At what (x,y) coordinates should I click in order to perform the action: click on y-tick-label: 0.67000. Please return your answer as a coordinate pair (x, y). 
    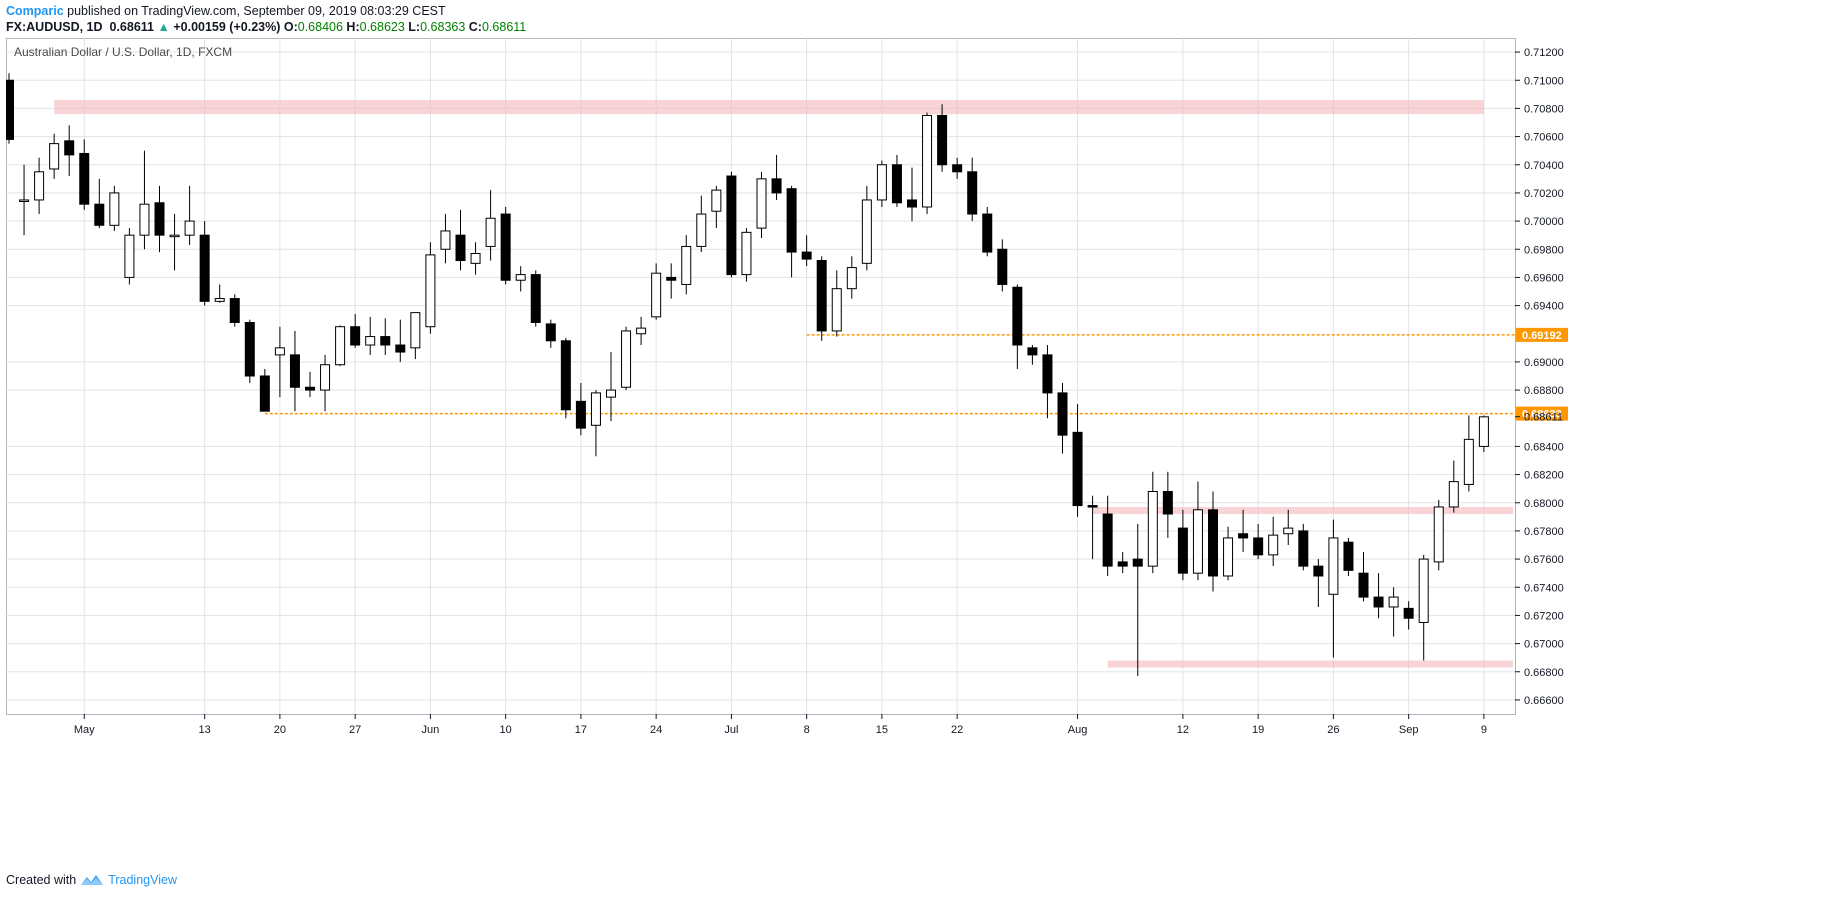
    Looking at the image, I should click on (1544, 645).